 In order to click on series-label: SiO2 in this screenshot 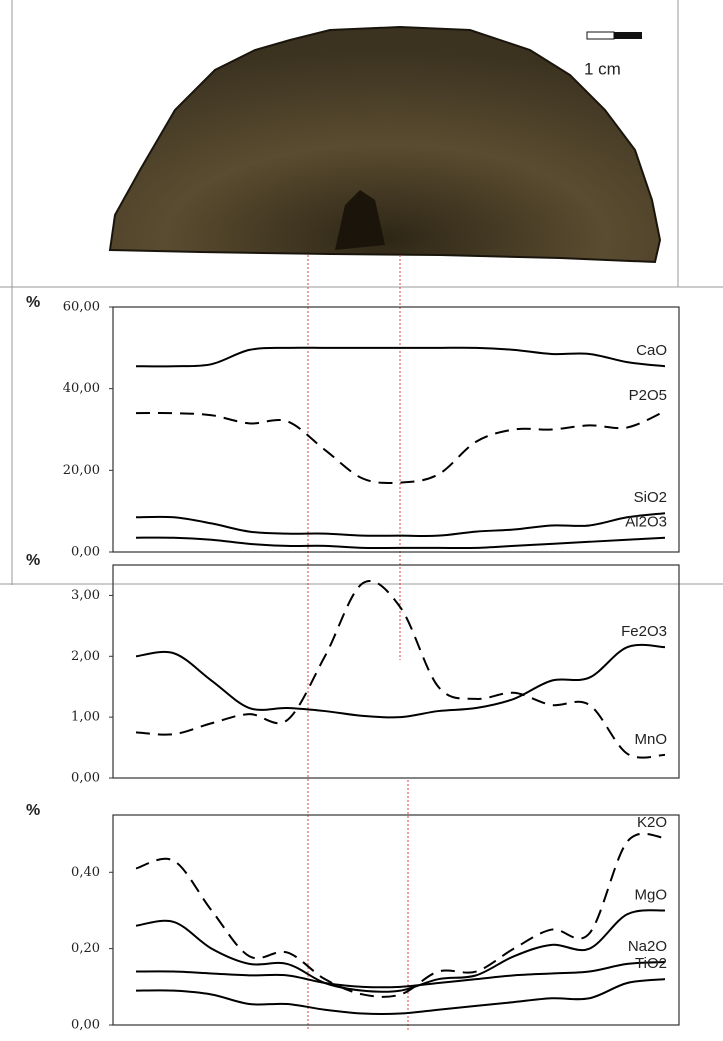, I will do `click(650, 497)`.